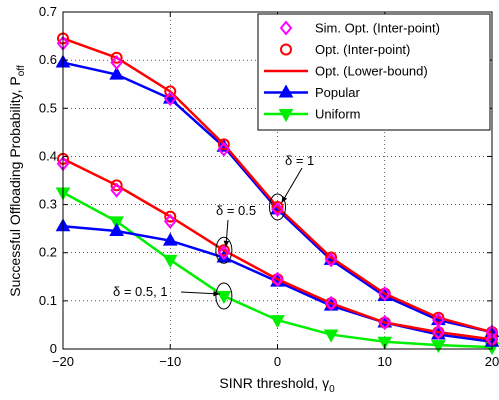 Image resolution: width=499 pixels, height=400 pixels. What do you see at coordinates (385, 361) in the screenshot?
I see `x-tick-label: 10` at bounding box center [385, 361].